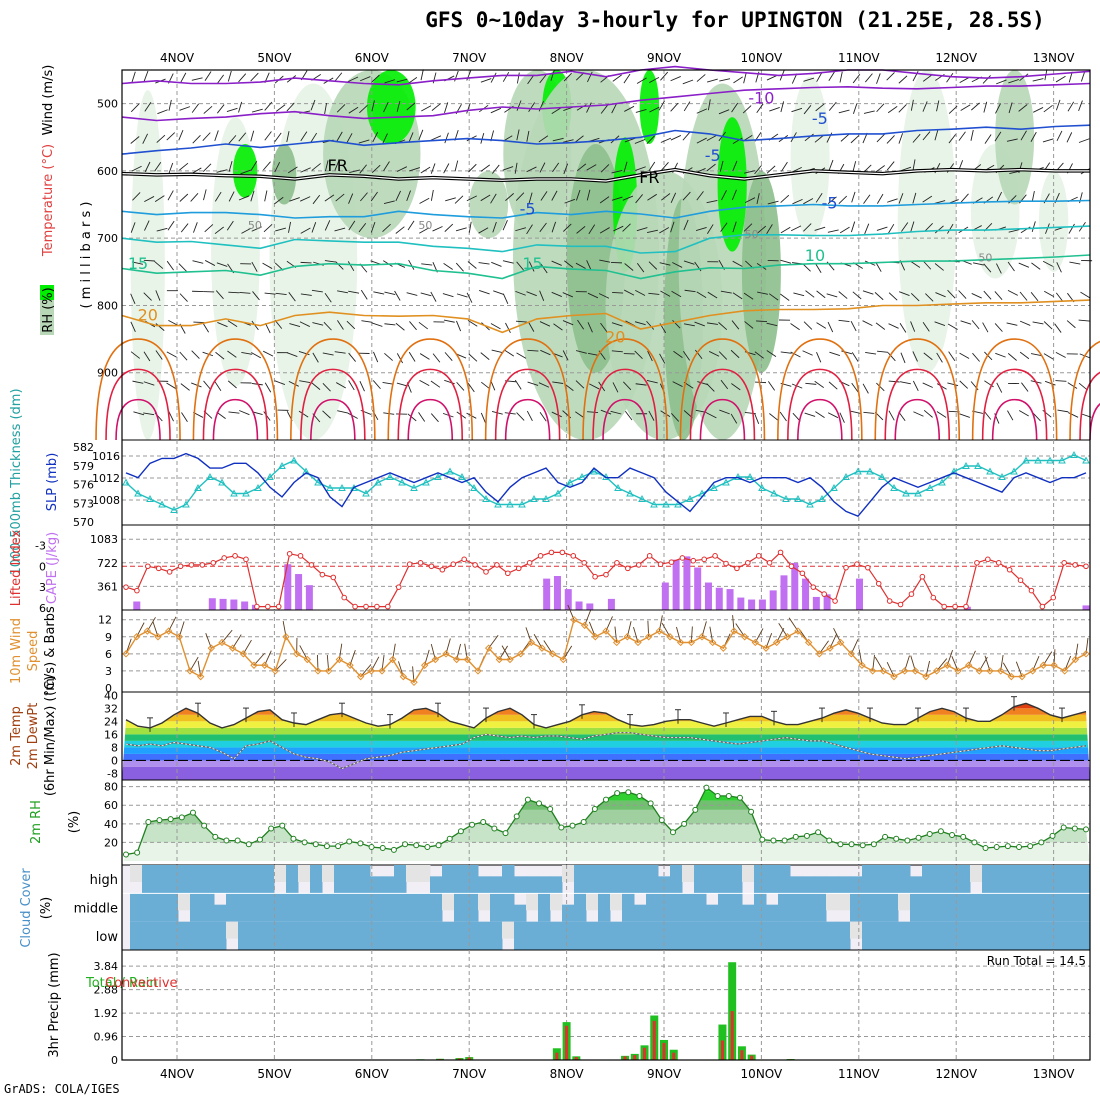 This screenshot has height=1100, width=1100. I want to click on date-label-bottom: 5NOV, so click(274, 1074).